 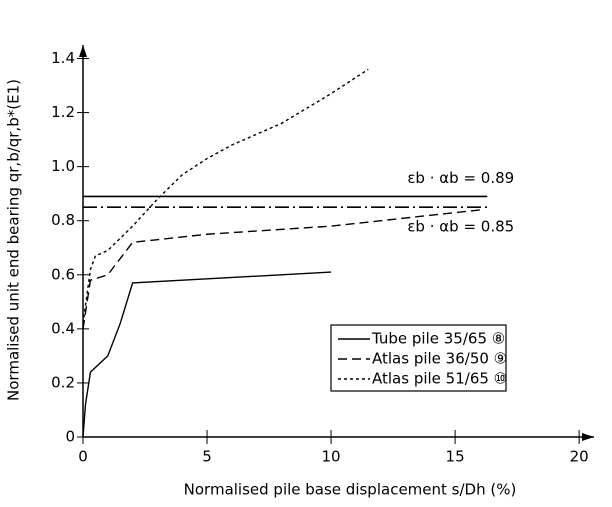 I want to click on x-tick-label: 0, so click(x=83, y=457).